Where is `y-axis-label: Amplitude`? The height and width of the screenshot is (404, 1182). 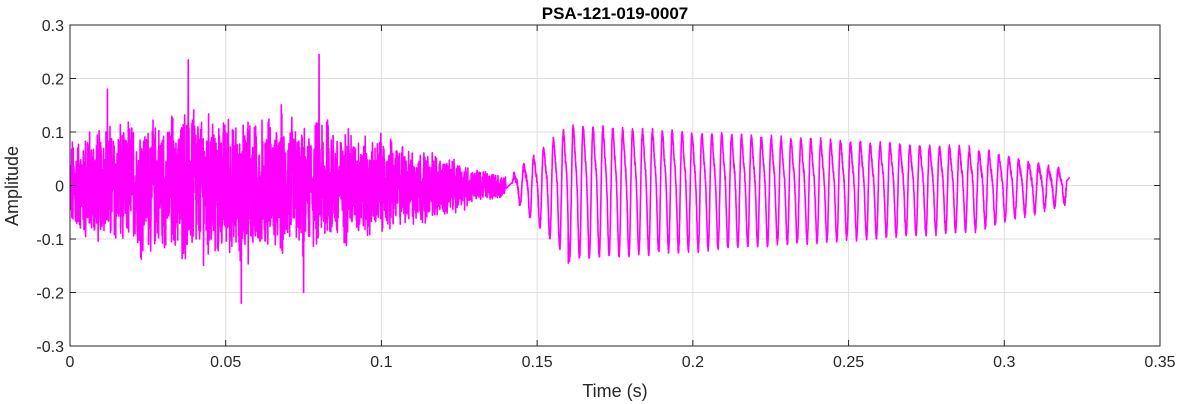 y-axis-label: Amplitude is located at coordinates (12, 186).